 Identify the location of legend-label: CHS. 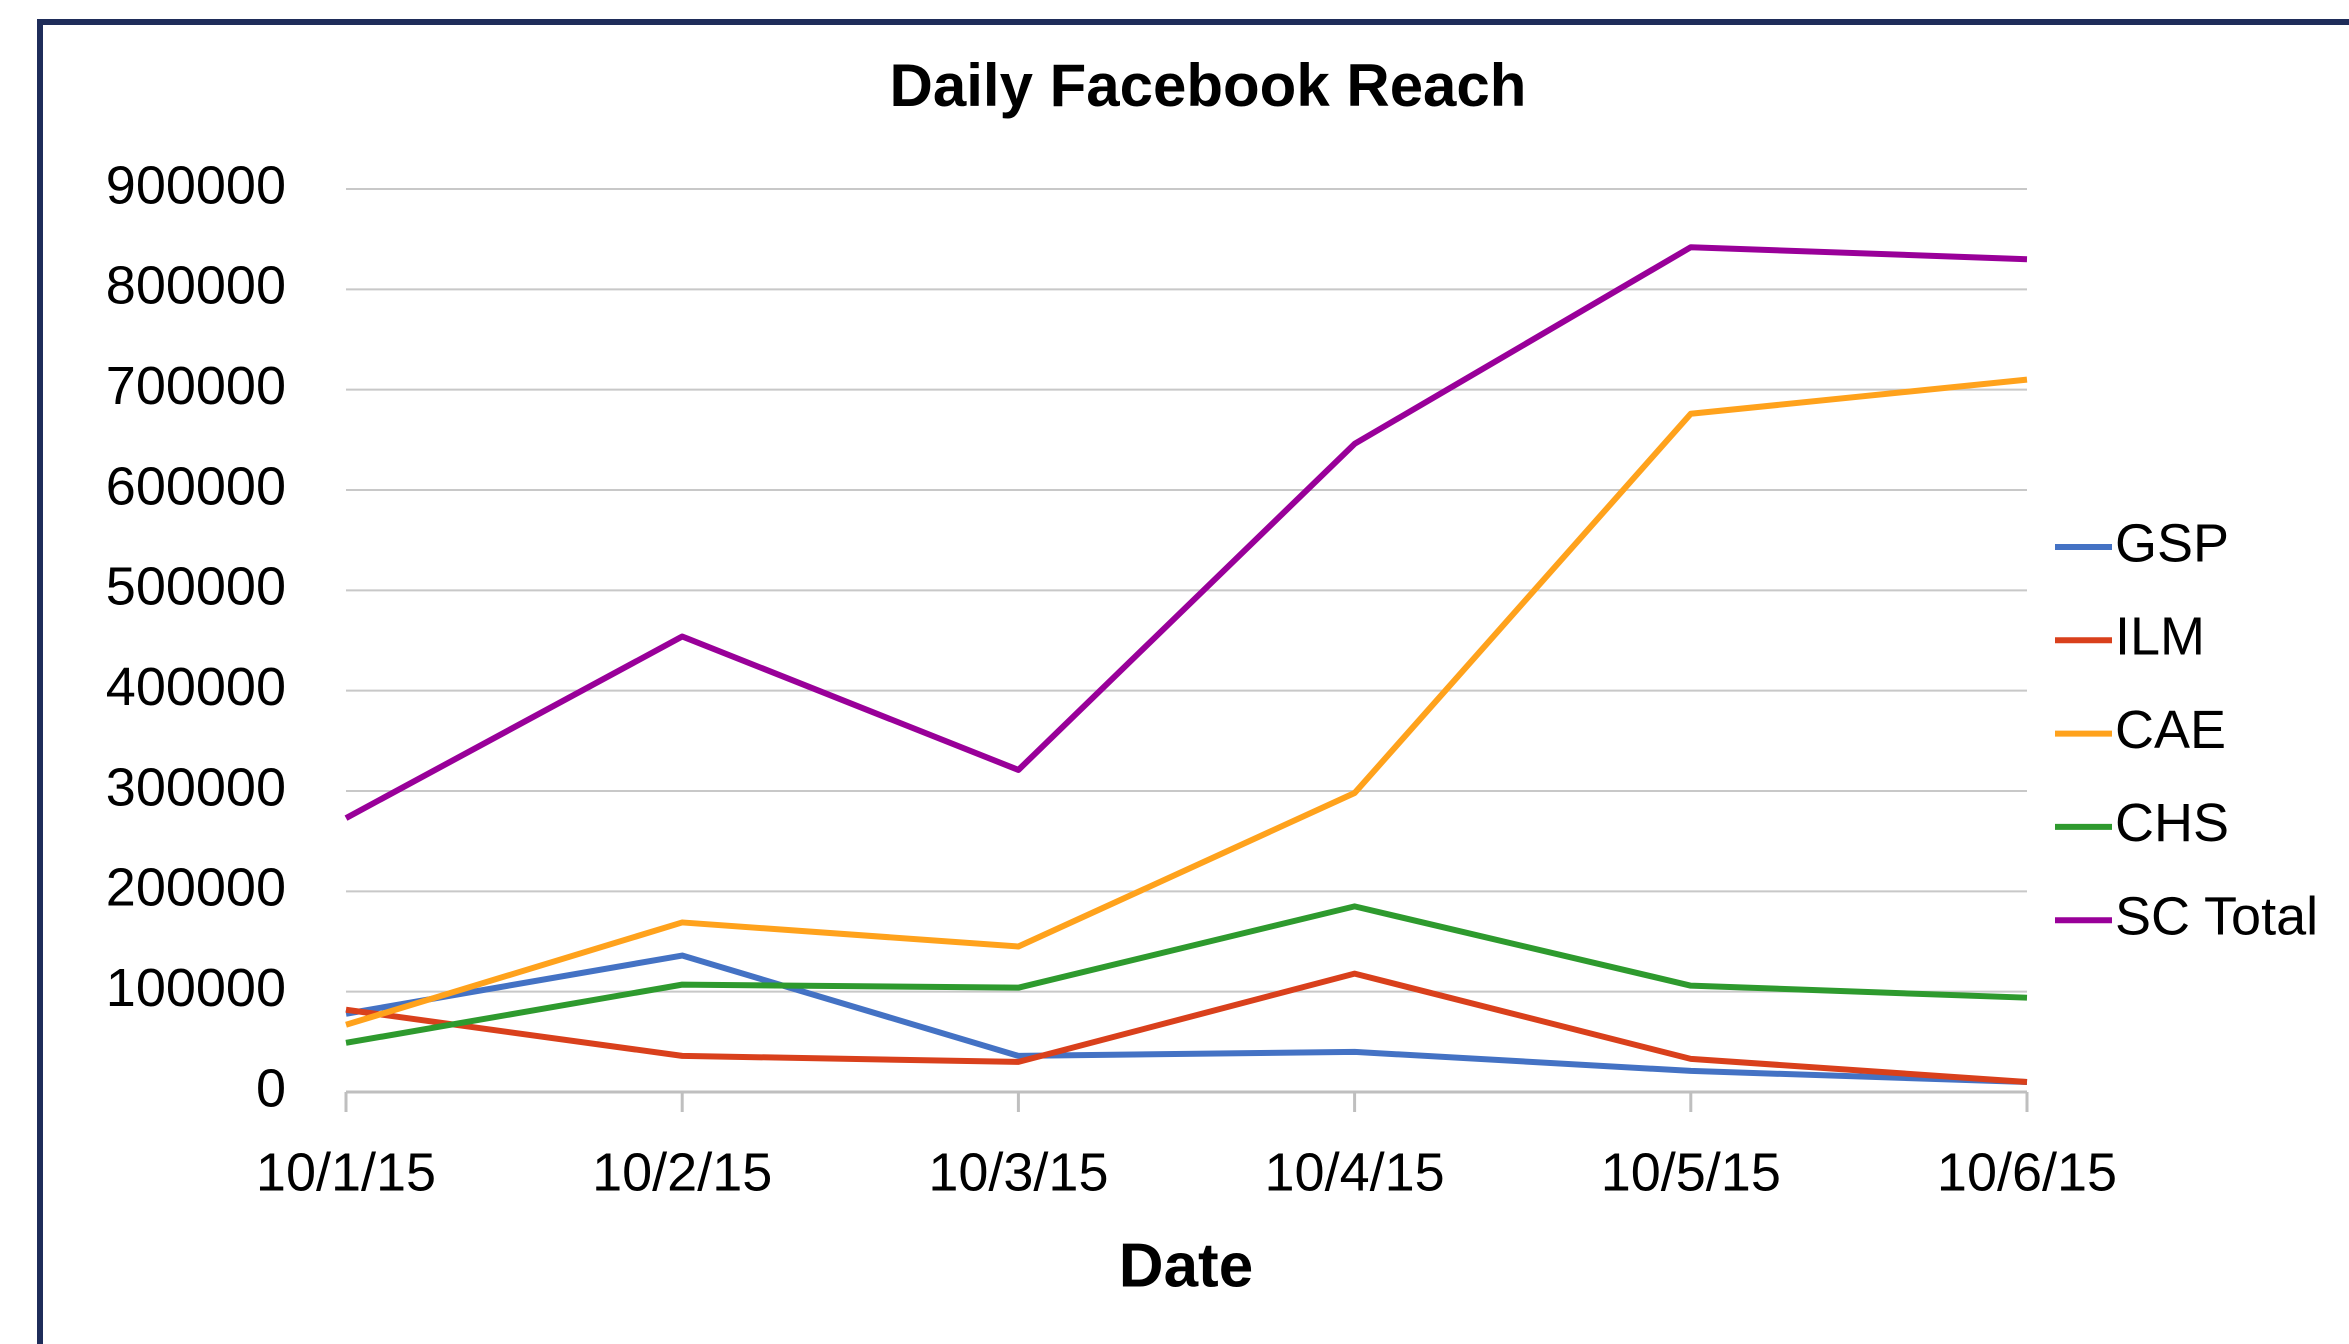
(2172, 823).